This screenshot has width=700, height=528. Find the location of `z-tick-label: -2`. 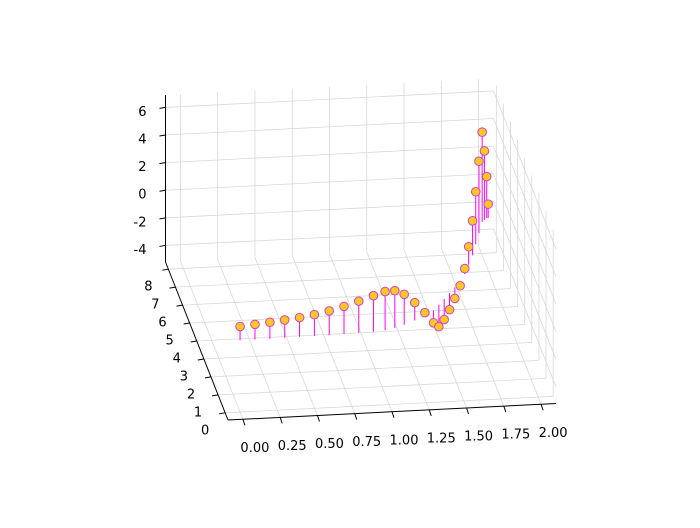

z-tick-label: -2 is located at coordinates (140, 222).